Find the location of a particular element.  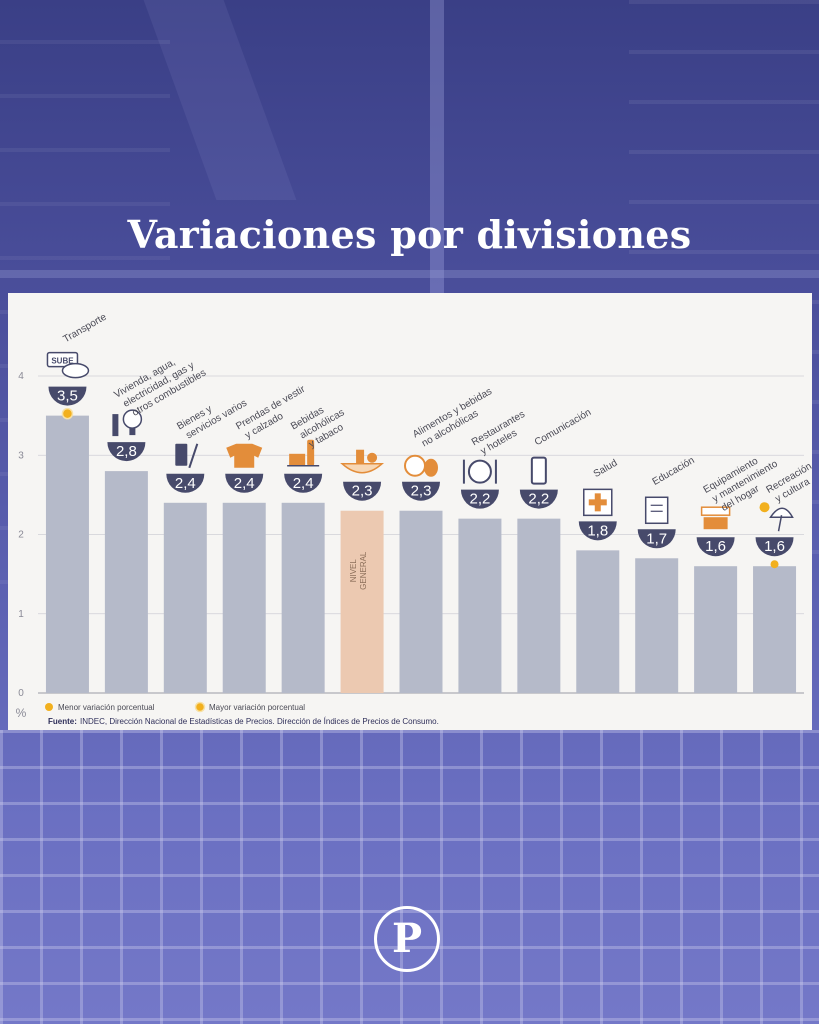

plate-cutlery-icon is located at coordinates (479, 471).